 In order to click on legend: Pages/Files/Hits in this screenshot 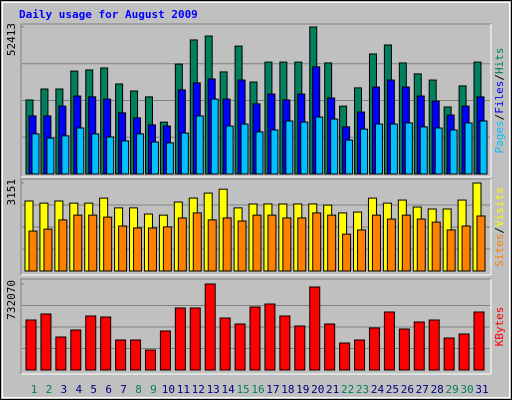, I will do `click(499, 101)`.